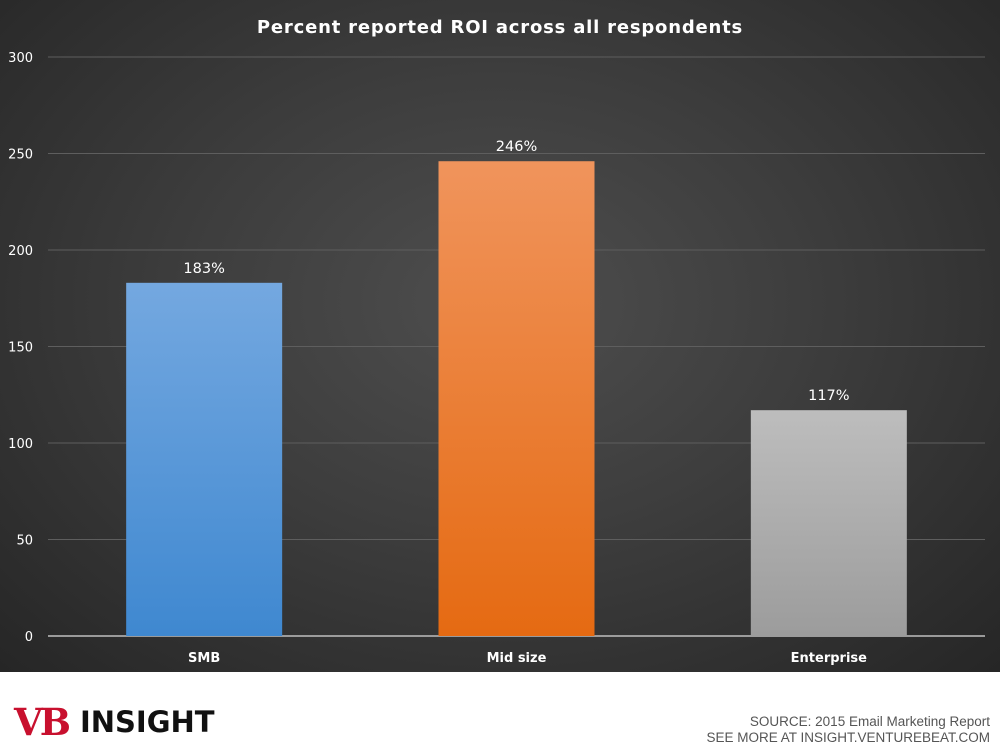  What do you see at coordinates (848, 737) in the screenshot?
I see `see-more-link: SEE MORE AT INSIGHT.VENTUREBEAT.COM` at bounding box center [848, 737].